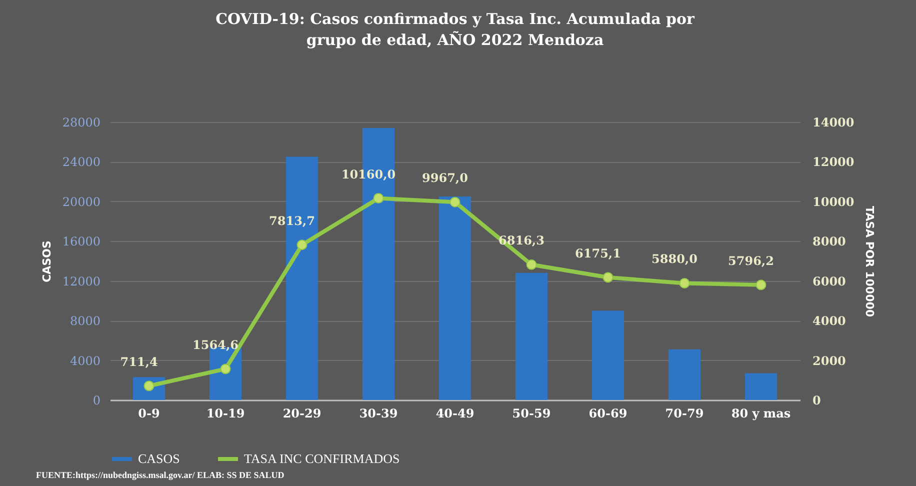  Describe the element at coordinates (81, 241) in the screenshot. I see `y-tick-label: 16000` at that location.